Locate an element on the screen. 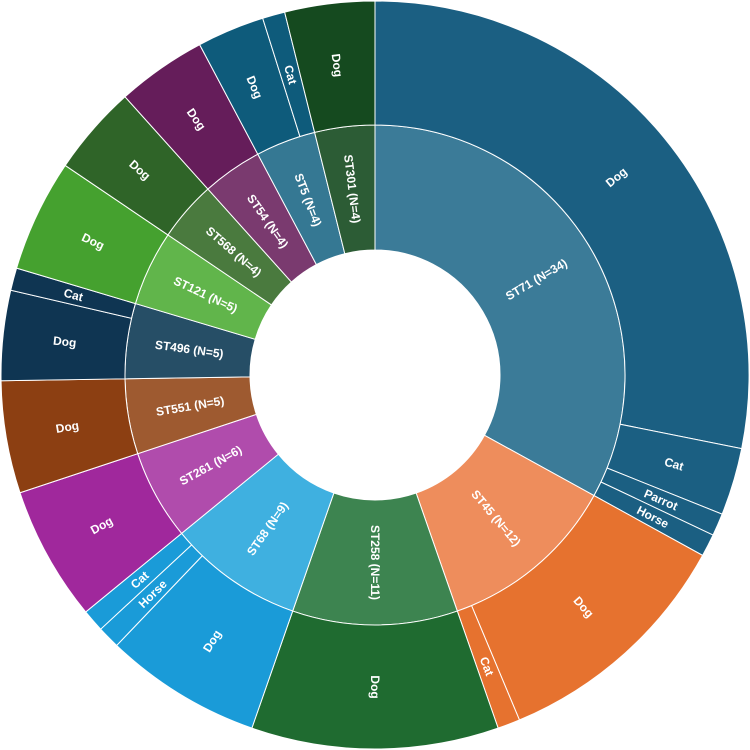 The height and width of the screenshot is (750, 750). center-hole is located at coordinates (375, 375).